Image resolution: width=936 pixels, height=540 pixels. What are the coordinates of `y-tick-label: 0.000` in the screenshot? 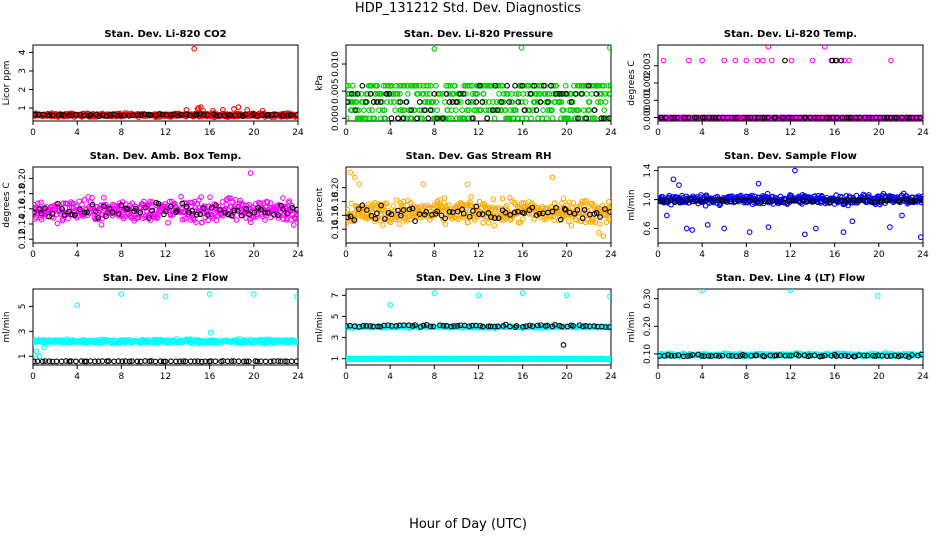 It's located at (336, 118).